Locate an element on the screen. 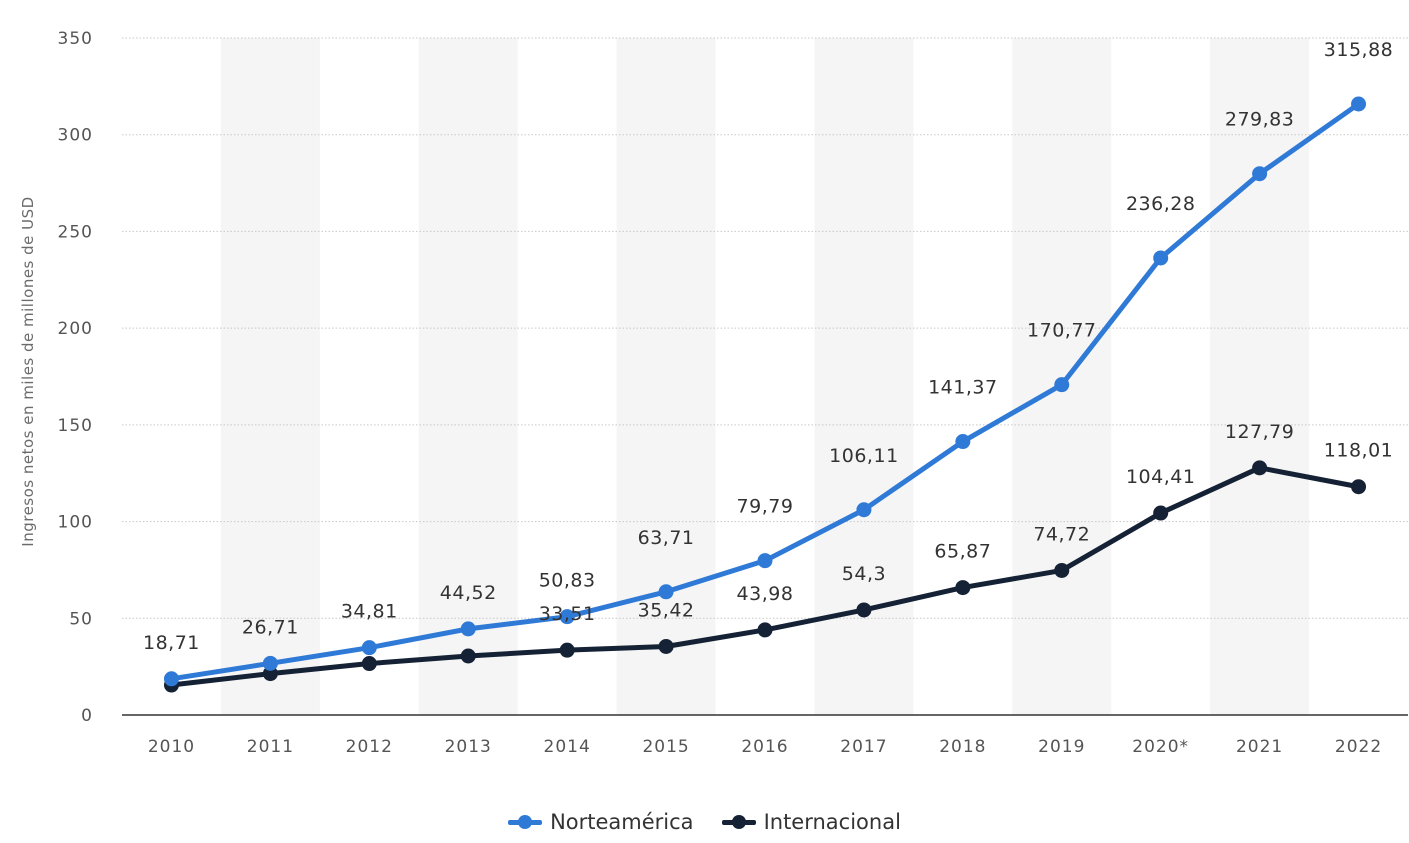 This screenshot has height=843, width=1409. y-tick-label: 50 is located at coordinates (81, 619).